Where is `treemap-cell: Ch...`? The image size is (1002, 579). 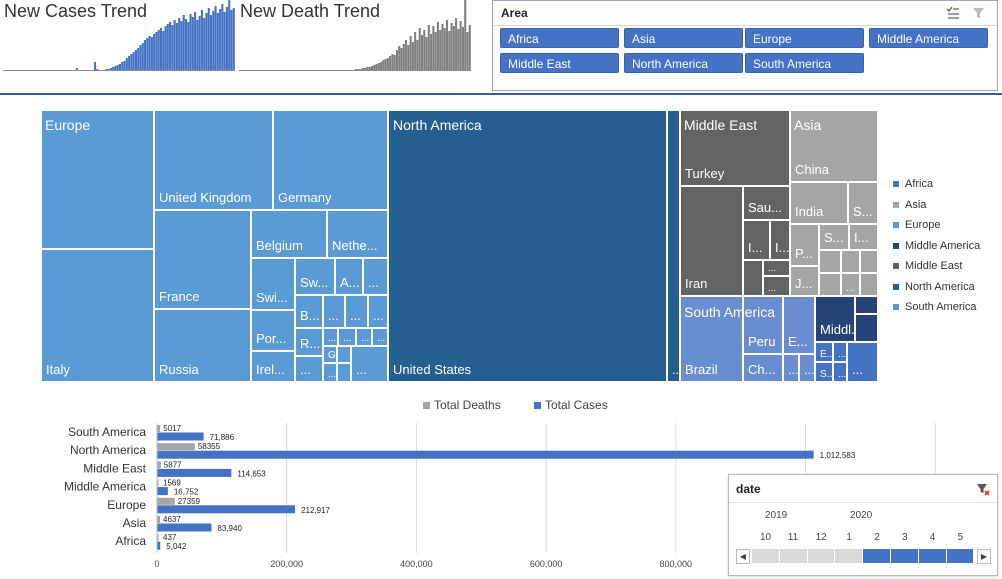 treemap-cell: Ch... is located at coordinates (763, 368).